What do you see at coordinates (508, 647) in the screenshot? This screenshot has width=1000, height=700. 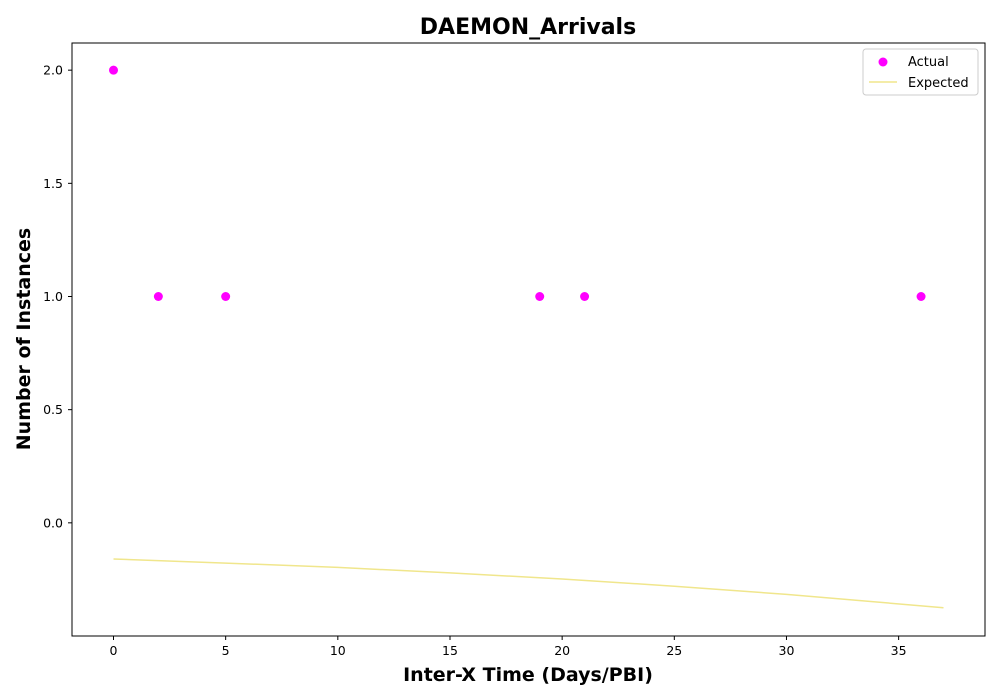 I see `x-axis: 0 5 10 15 20 25 30 35` at bounding box center [508, 647].